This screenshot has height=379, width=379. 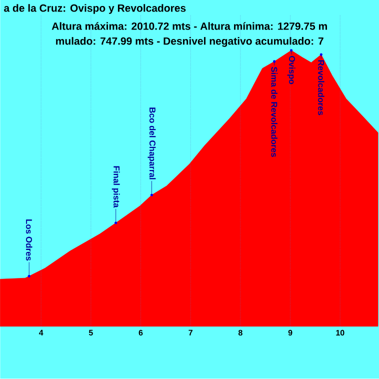 What do you see at coordinates (190, 42) in the screenshot?
I see `text: mulado: 747.99 mts - Desnivel negativo acumulado: 7` at bounding box center [190, 42].